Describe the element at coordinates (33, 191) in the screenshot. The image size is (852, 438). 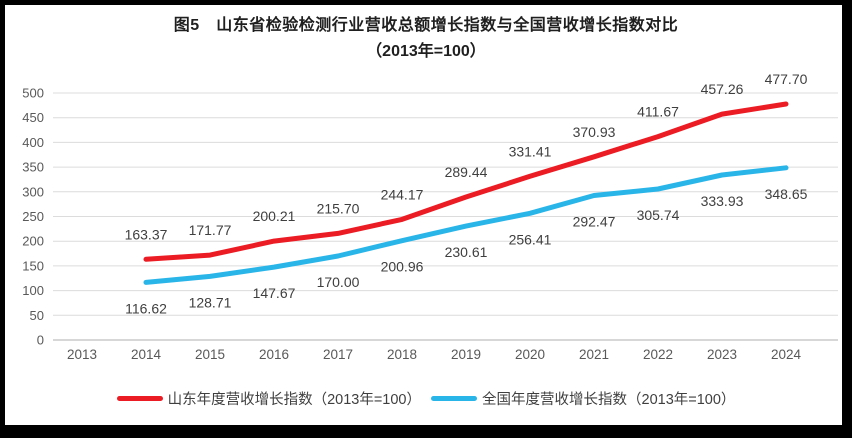
I see `y-axis-tick-label: 300` at that location.